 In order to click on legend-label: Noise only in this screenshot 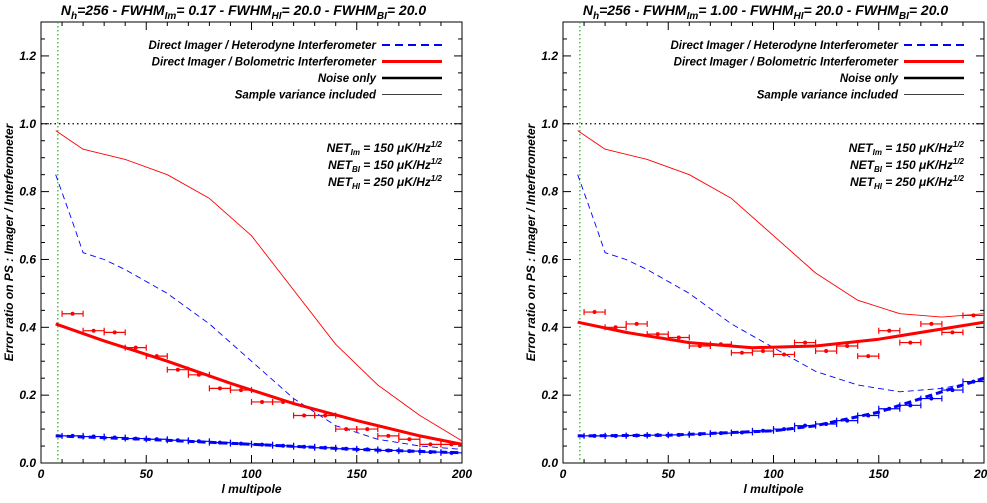, I will do `click(869, 79)`.